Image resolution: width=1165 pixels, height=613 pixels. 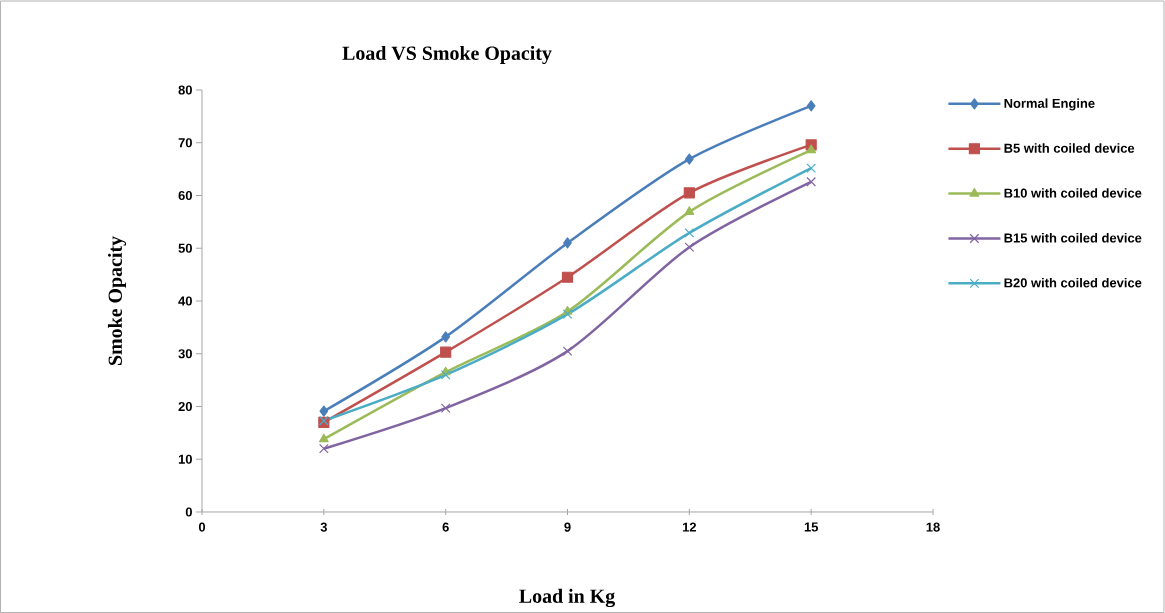 I want to click on y-tick-label: 10, so click(x=185, y=459).